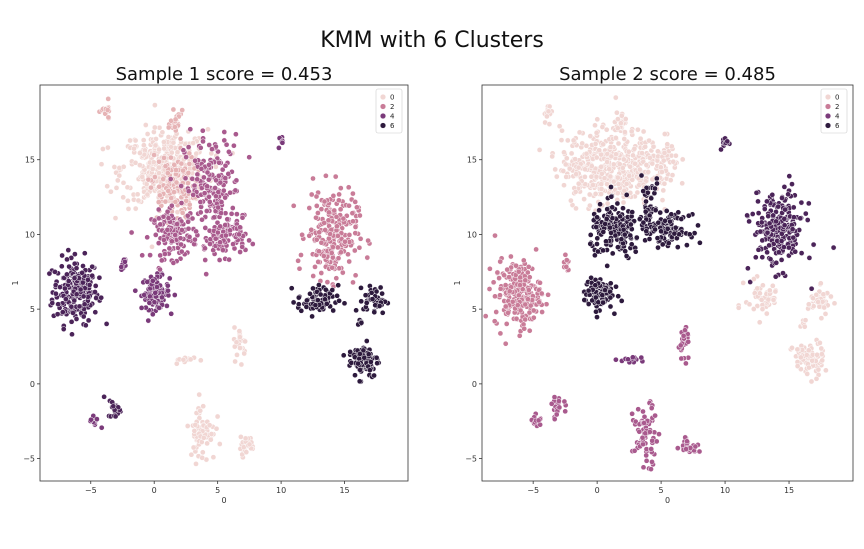  I want to click on legend-marker, so click(383, 115).